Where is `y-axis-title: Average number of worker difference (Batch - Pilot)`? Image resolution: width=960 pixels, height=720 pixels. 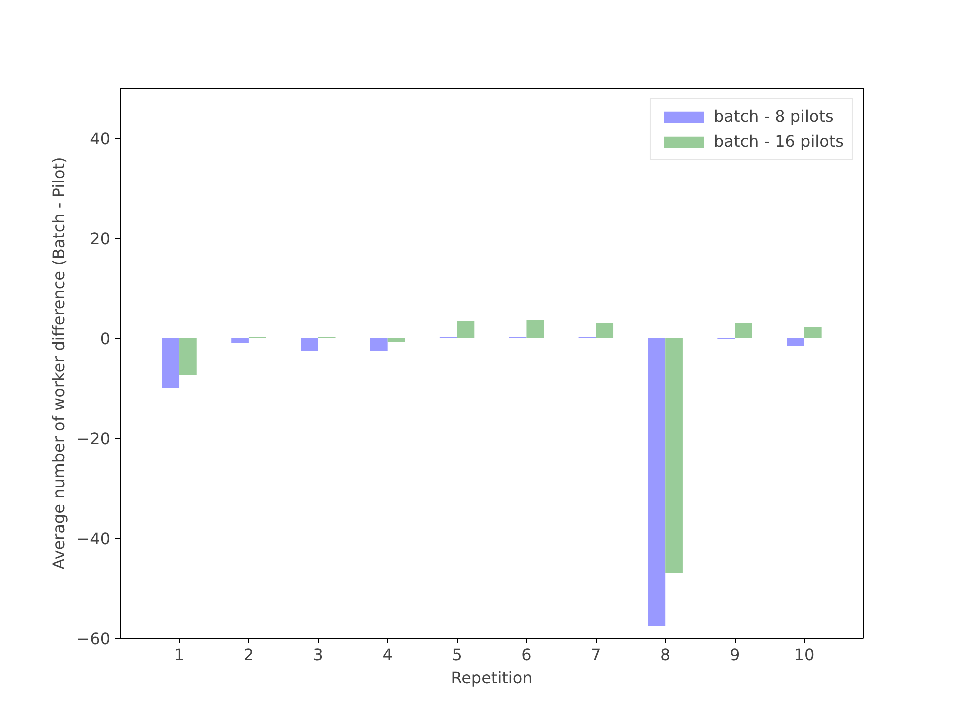 y-axis-title: Average number of worker difference (Batch - Pilot) is located at coordinates (59, 363).